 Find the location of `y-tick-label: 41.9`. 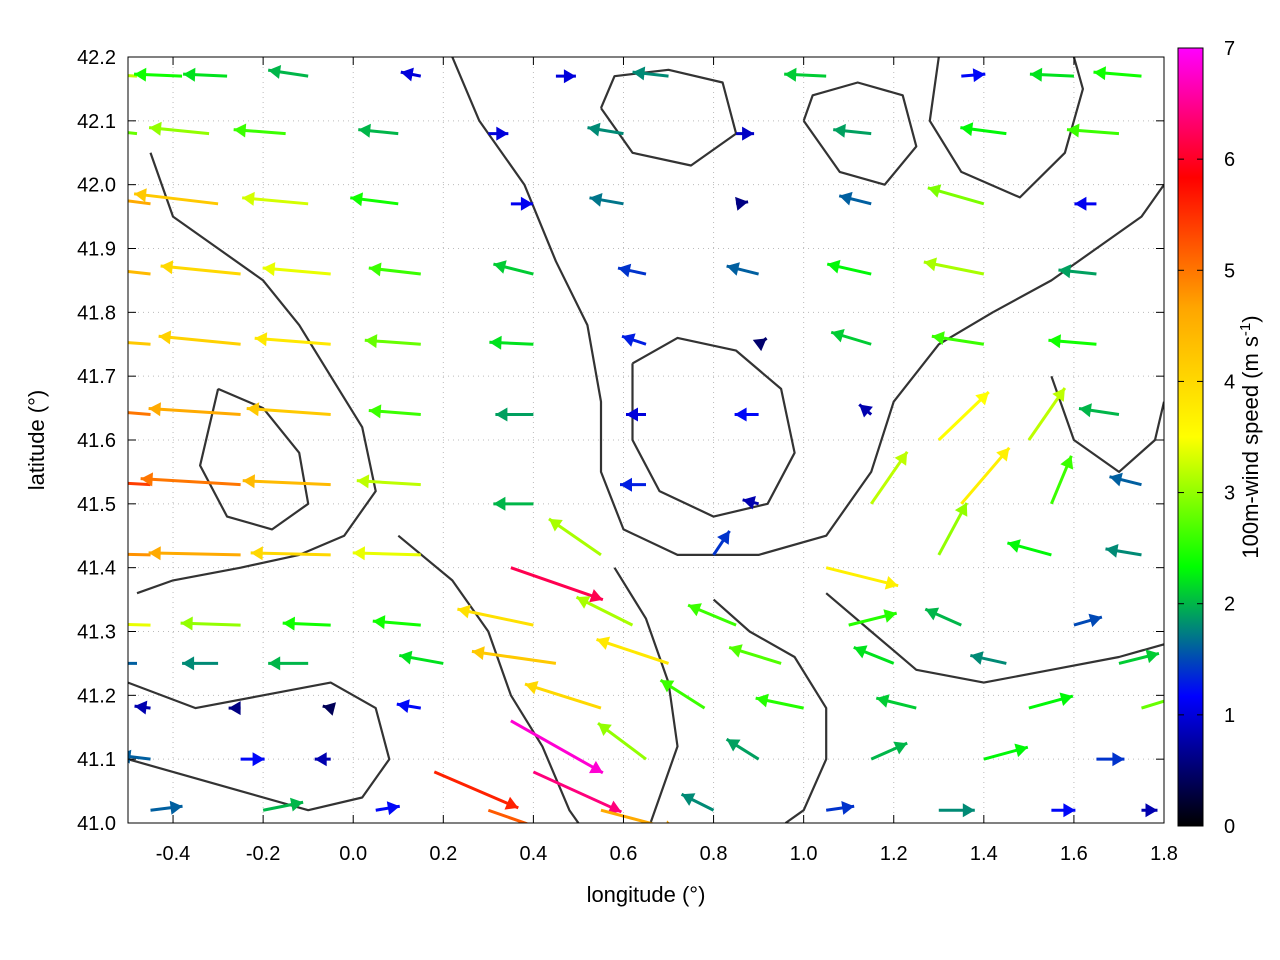

y-tick-label: 41.9 is located at coordinates (96, 250).